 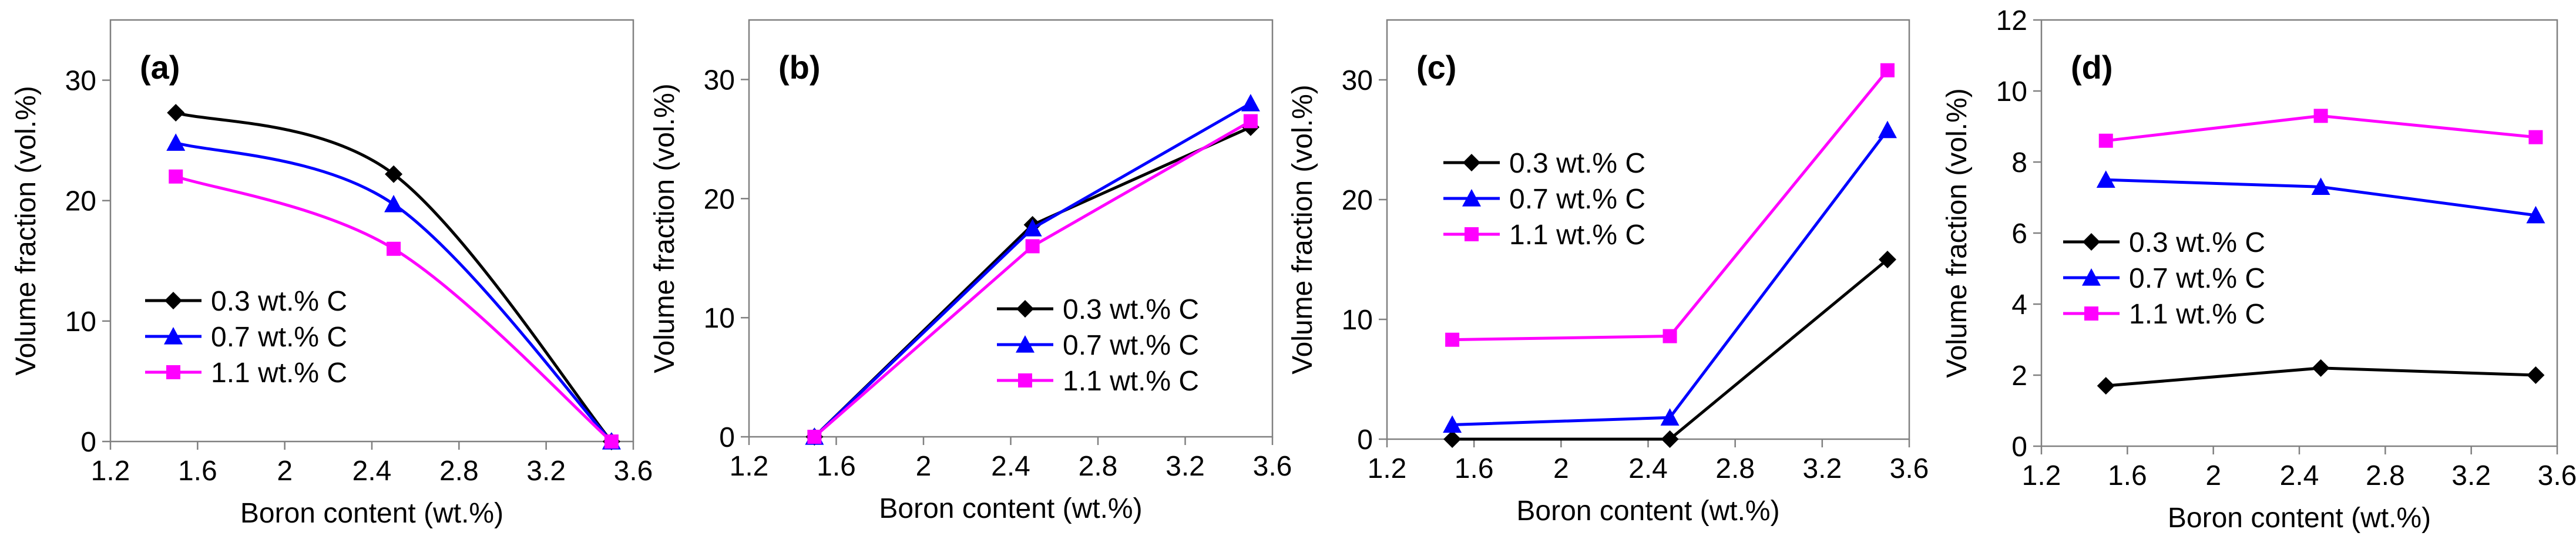 I want to click on y-tick-label: 6, so click(x=2019, y=234).